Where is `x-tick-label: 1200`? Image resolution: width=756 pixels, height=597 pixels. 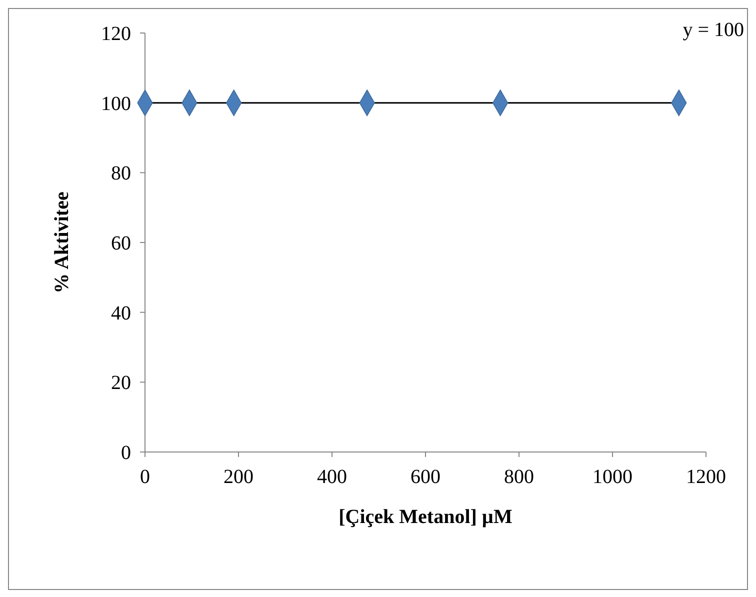 x-tick-label: 1200 is located at coordinates (706, 477).